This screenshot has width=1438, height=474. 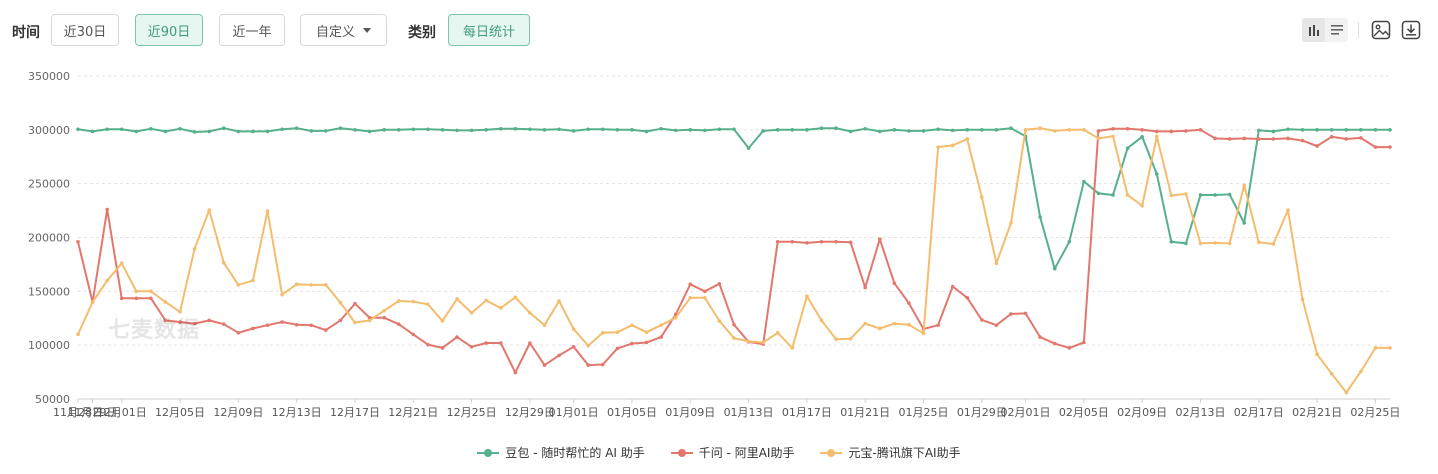 I want to click on bar-chart-view-button, so click(x=1313, y=30).